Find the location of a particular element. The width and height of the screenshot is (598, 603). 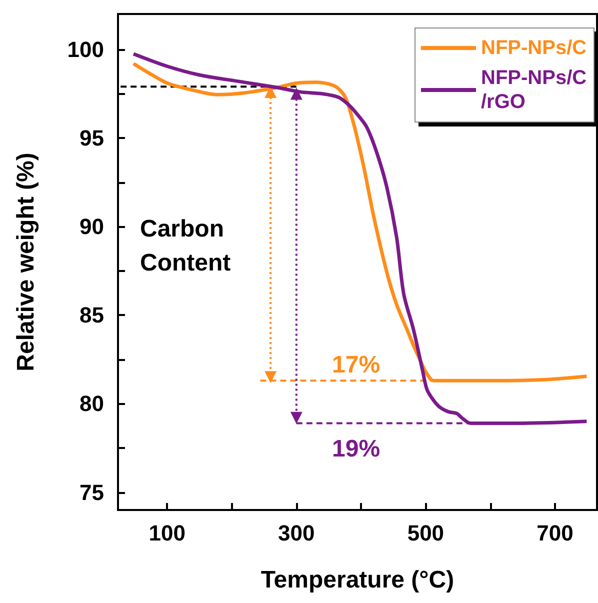

x-tick-label: 700 is located at coordinates (555, 533).